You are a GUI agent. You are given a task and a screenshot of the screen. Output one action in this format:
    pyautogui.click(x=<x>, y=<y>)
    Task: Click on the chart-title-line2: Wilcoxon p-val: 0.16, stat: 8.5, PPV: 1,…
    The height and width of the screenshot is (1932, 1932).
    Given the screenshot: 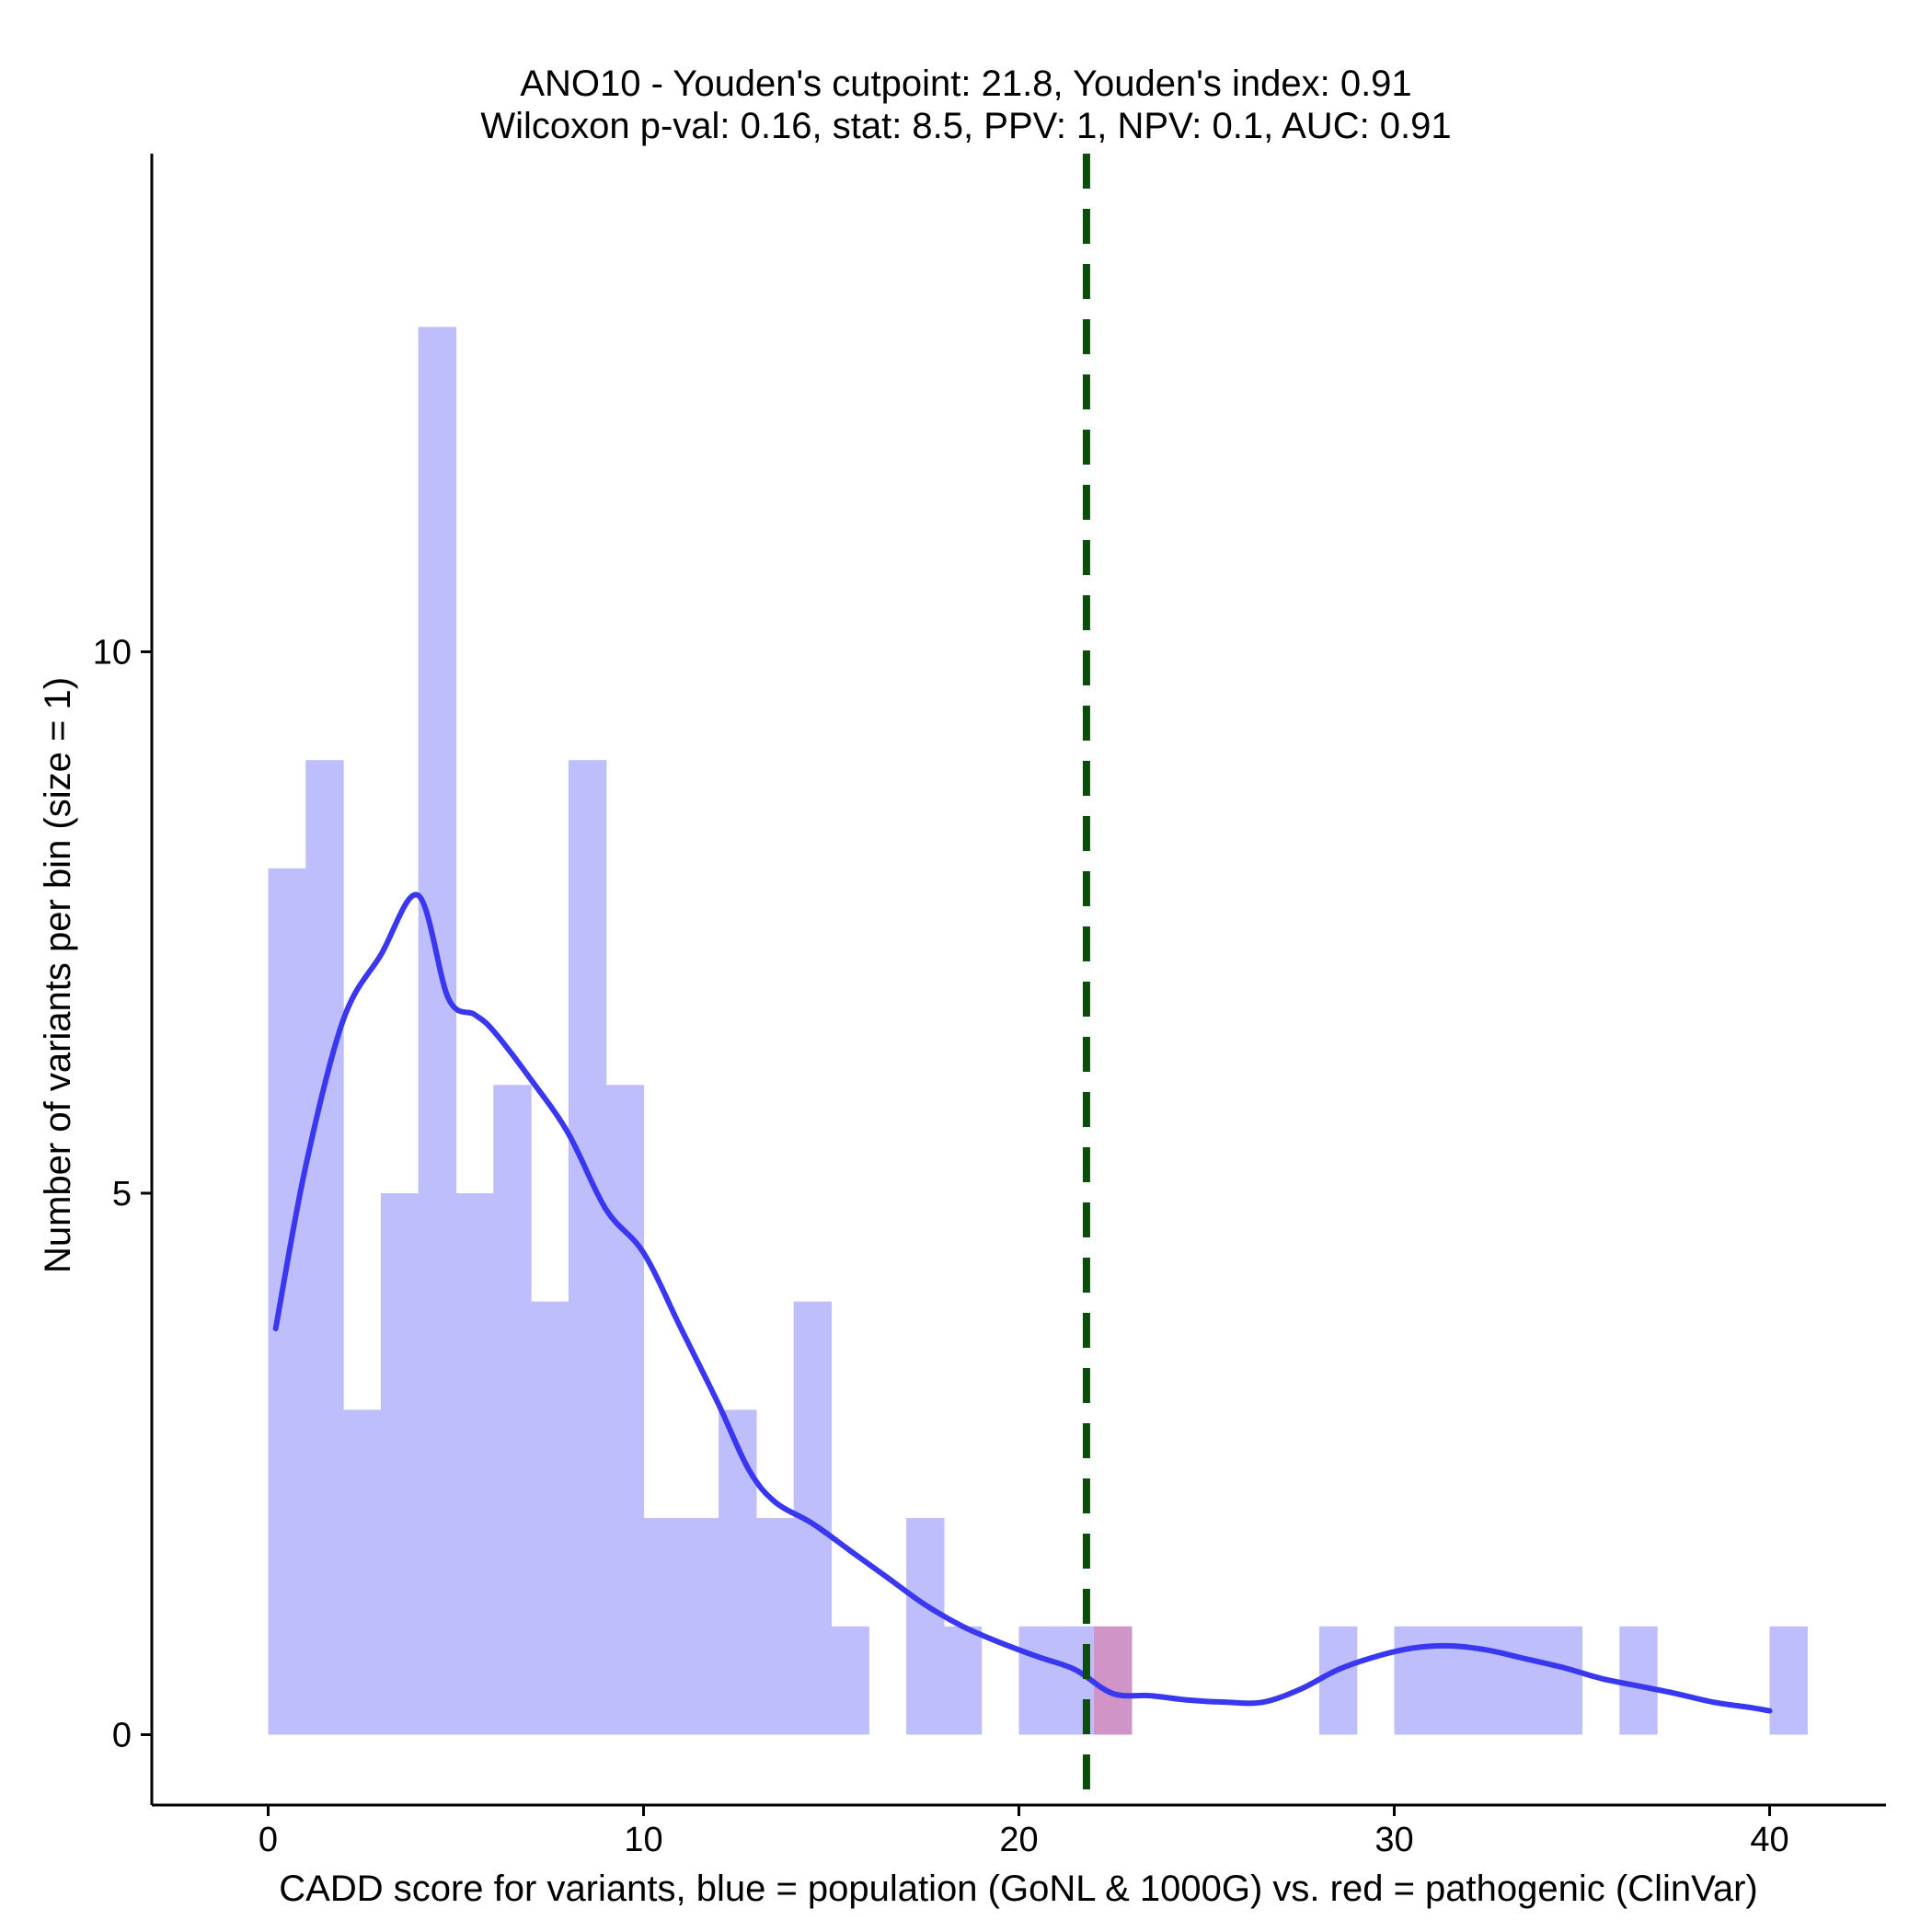 What is the action you would take?
    pyautogui.click(x=965, y=126)
    